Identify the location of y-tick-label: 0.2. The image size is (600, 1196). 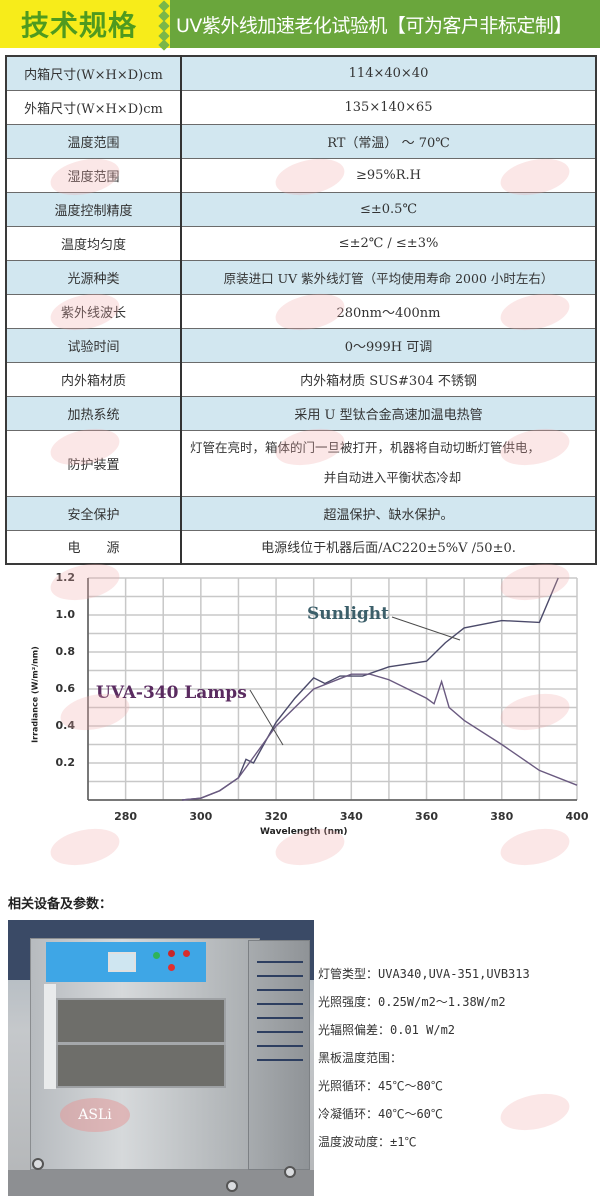
(65, 762).